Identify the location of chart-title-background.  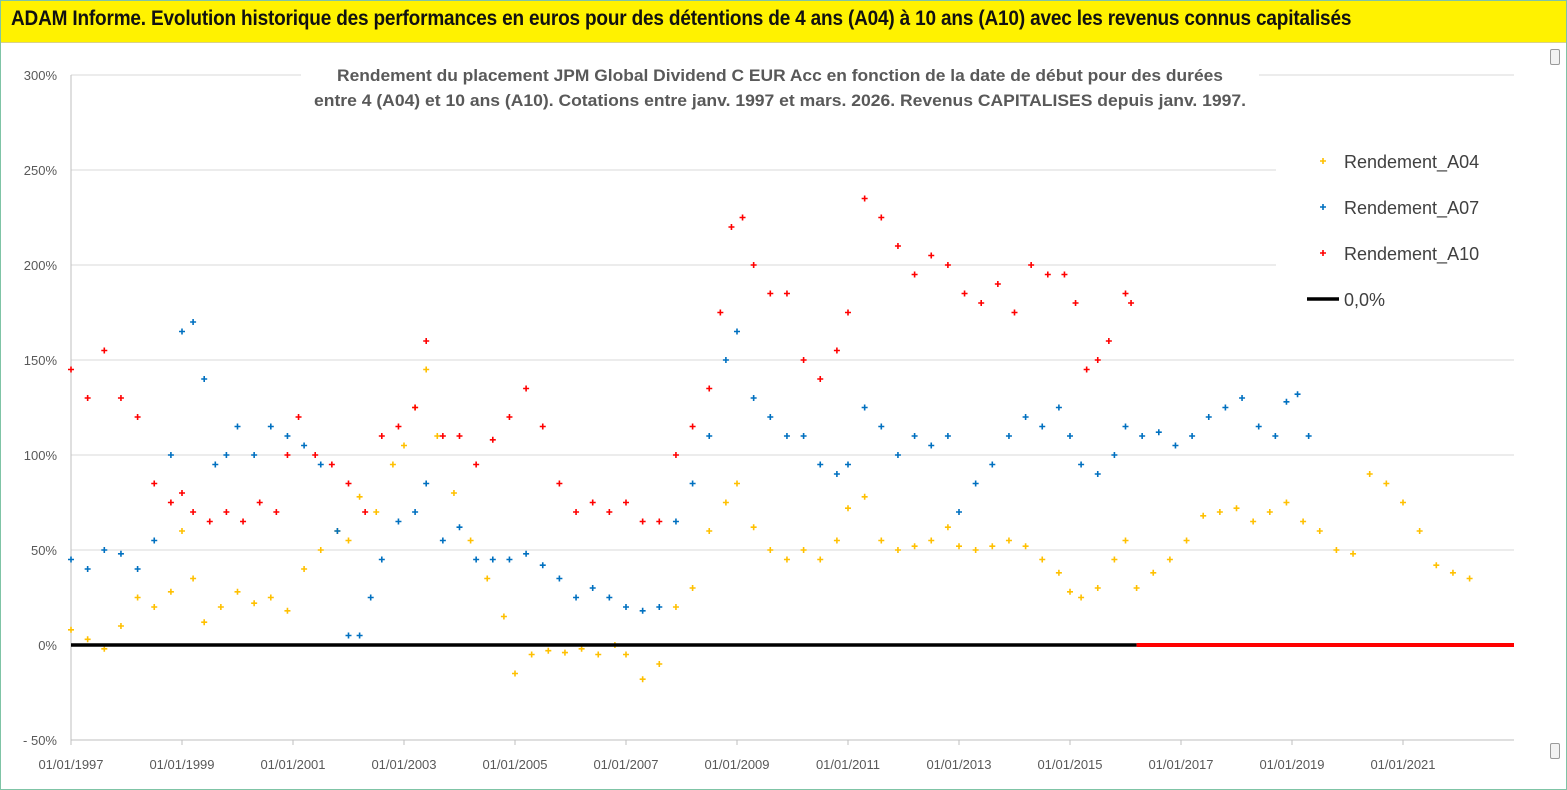
(780, 88).